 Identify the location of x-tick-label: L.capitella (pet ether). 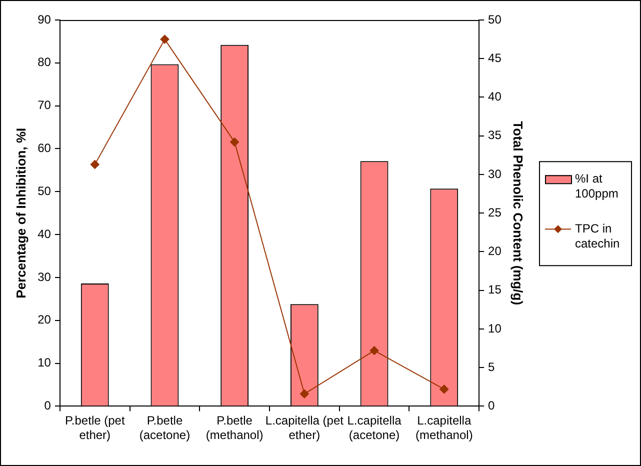
(304, 428).